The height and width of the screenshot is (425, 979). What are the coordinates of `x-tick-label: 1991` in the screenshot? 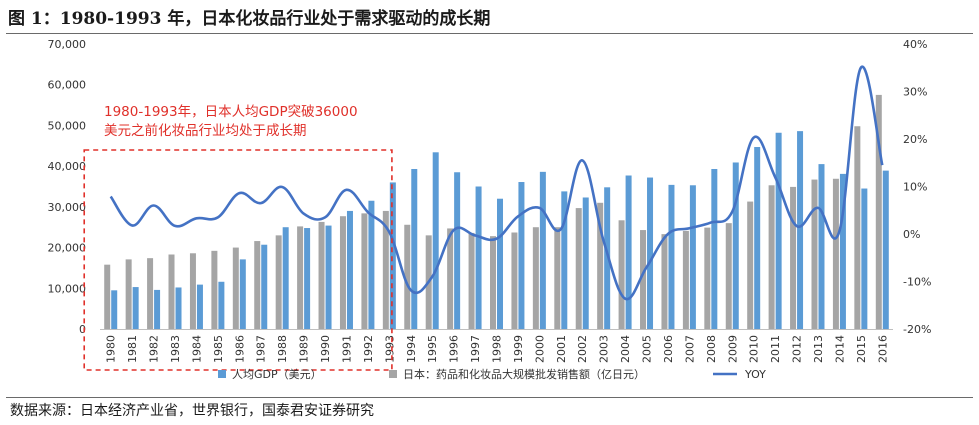 It's located at (346, 349).